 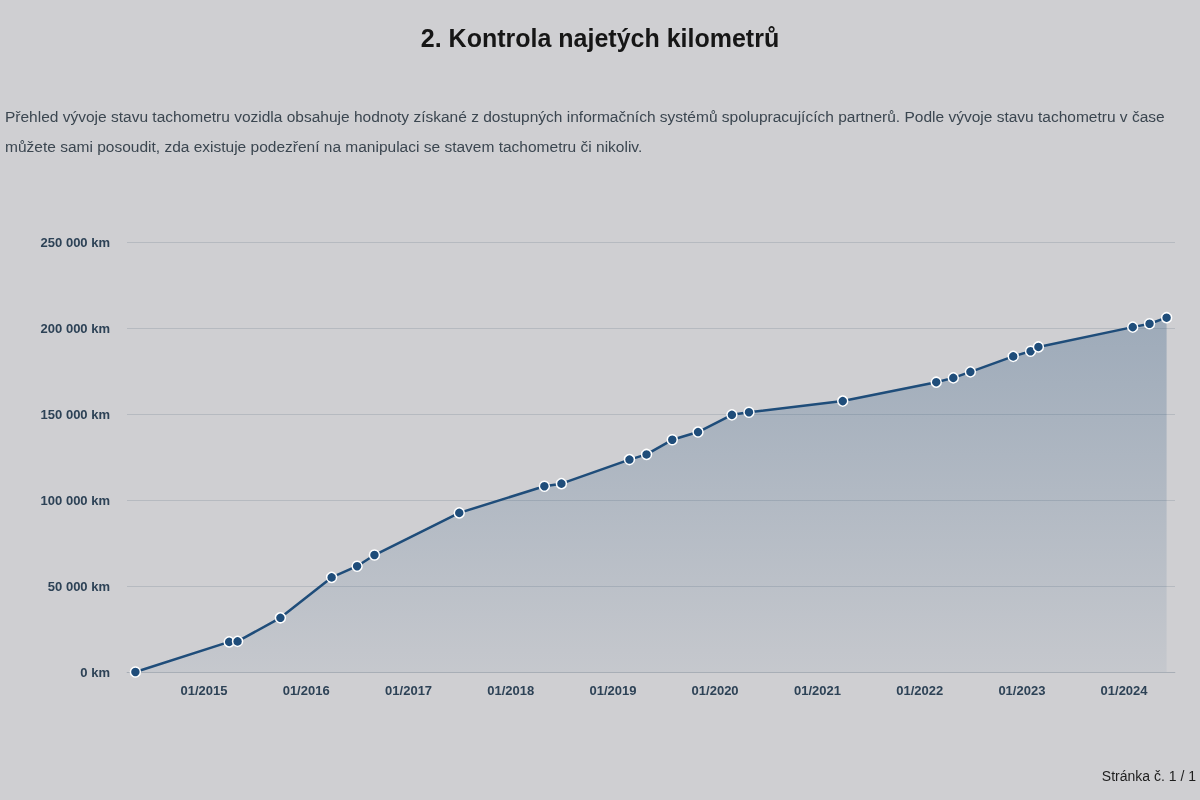 What do you see at coordinates (78, 586) in the screenshot?
I see `y-tick-label: 50 000 km` at bounding box center [78, 586].